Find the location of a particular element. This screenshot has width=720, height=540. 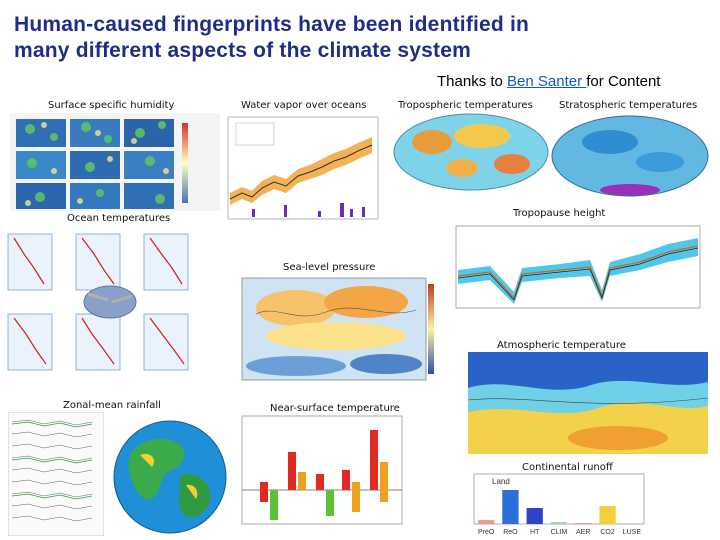

label-atmospheric-temp: Atmospheric temperature is located at coordinates (561, 345).